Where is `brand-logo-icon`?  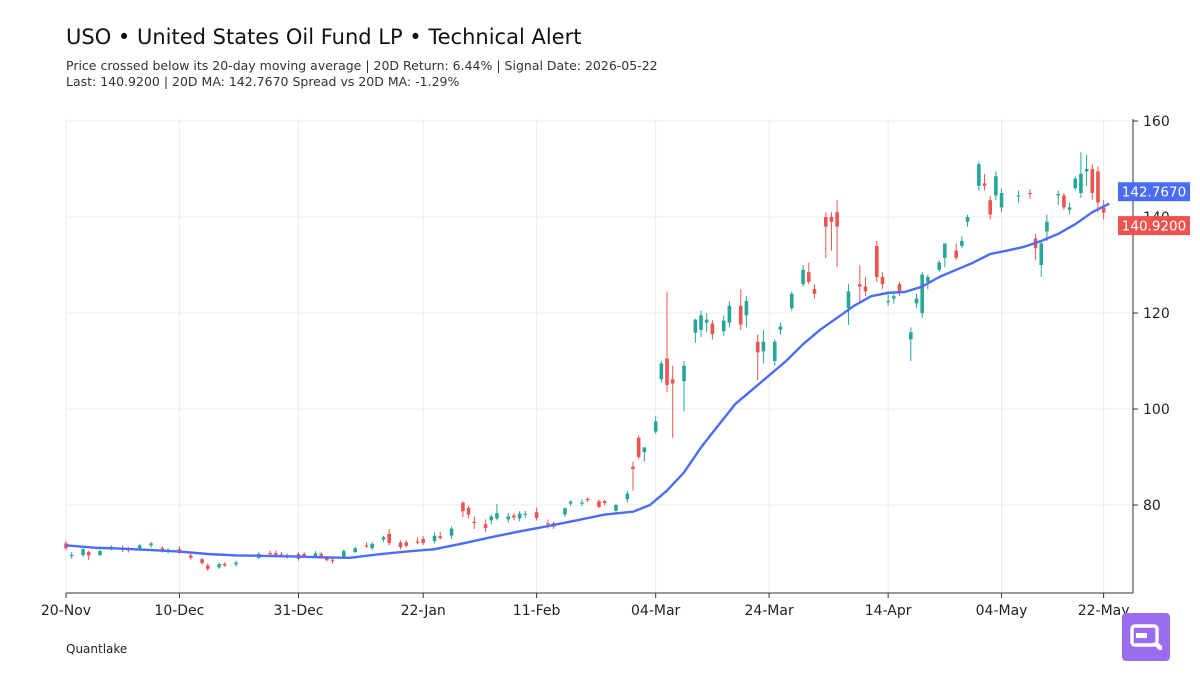
brand-logo-icon is located at coordinates (1146, 637).